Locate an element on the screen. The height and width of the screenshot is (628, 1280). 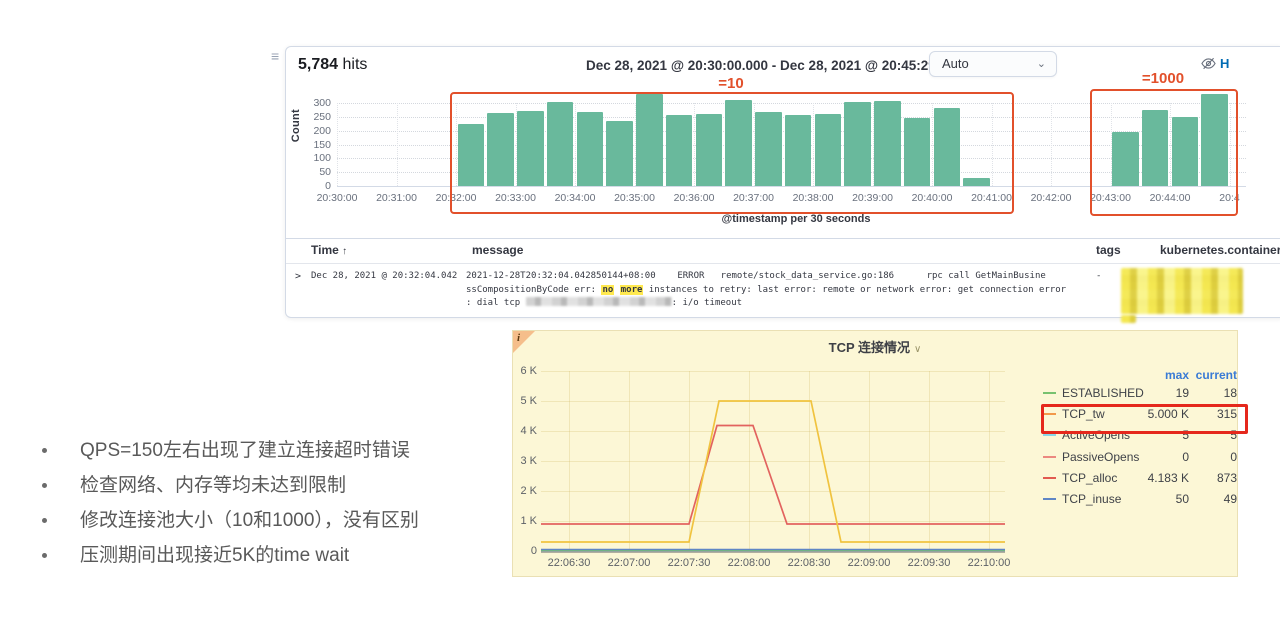
annotation-box-tcp-tw is located at coordinates (1144, 419).